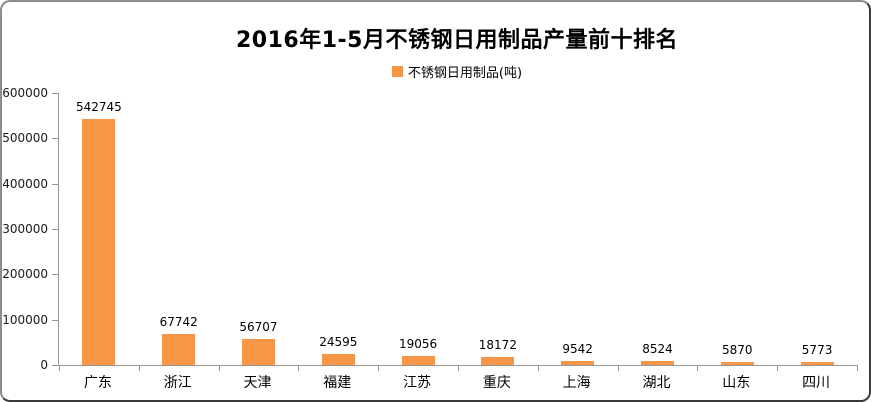 The image size is (871, 402). Describe the element at coordinates (177, 383) in the screenshot. I see `x-axis-category-label: 浙江` at that location.